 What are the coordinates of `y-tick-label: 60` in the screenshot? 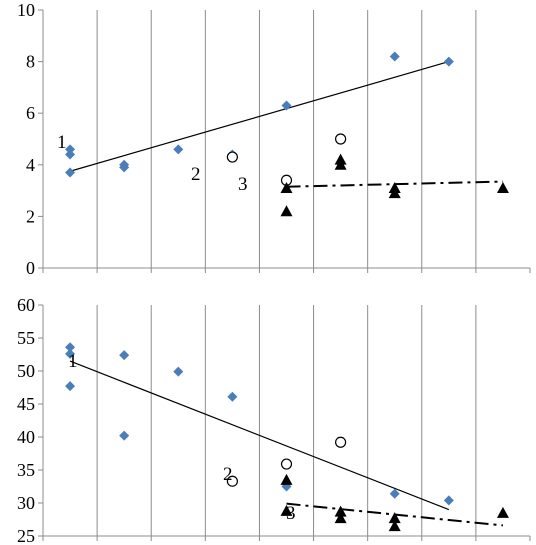 It's located at (26, 305).